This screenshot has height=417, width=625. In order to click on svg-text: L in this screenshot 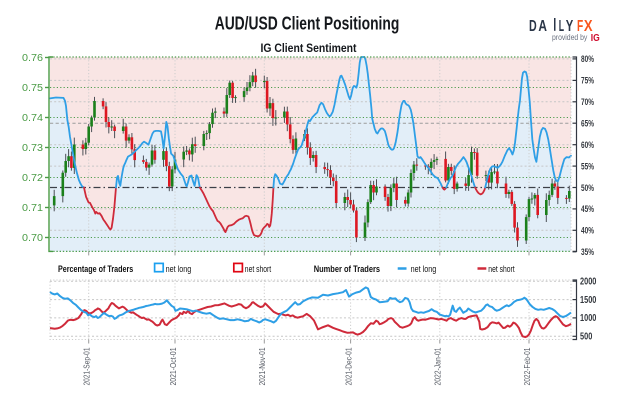, I will do `click(561, 26)`.